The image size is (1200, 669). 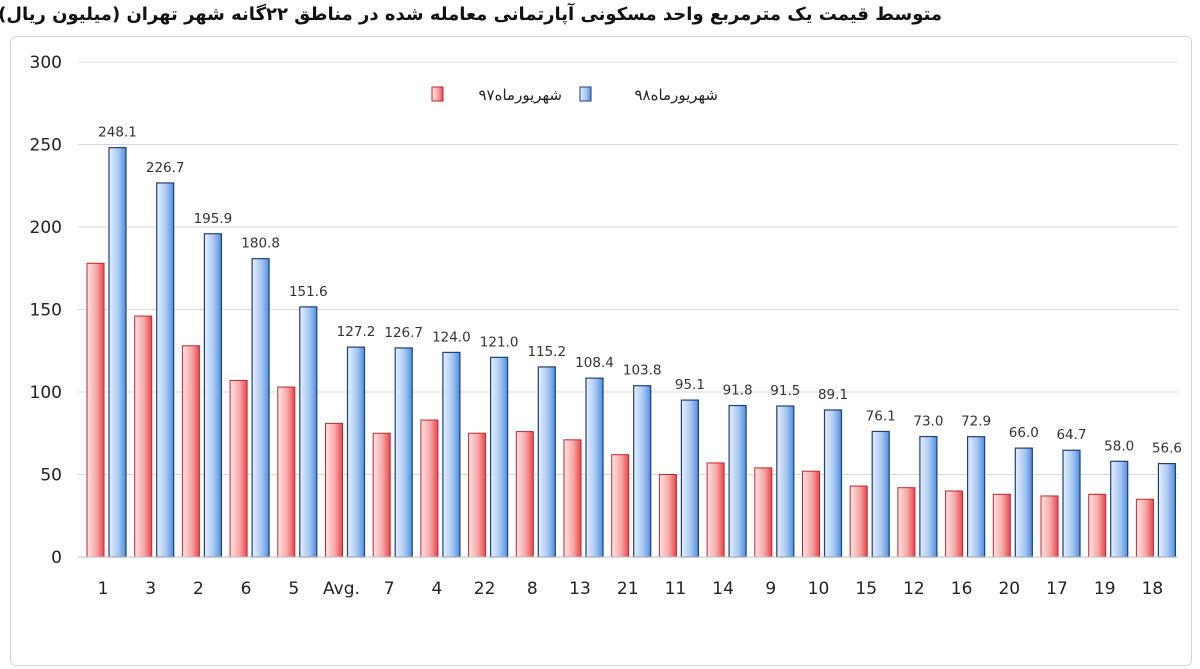 What do you see at coordinates (356, 332) in the screenshot?
I see `data-label: 127.2` at bounding box center [356, 332].